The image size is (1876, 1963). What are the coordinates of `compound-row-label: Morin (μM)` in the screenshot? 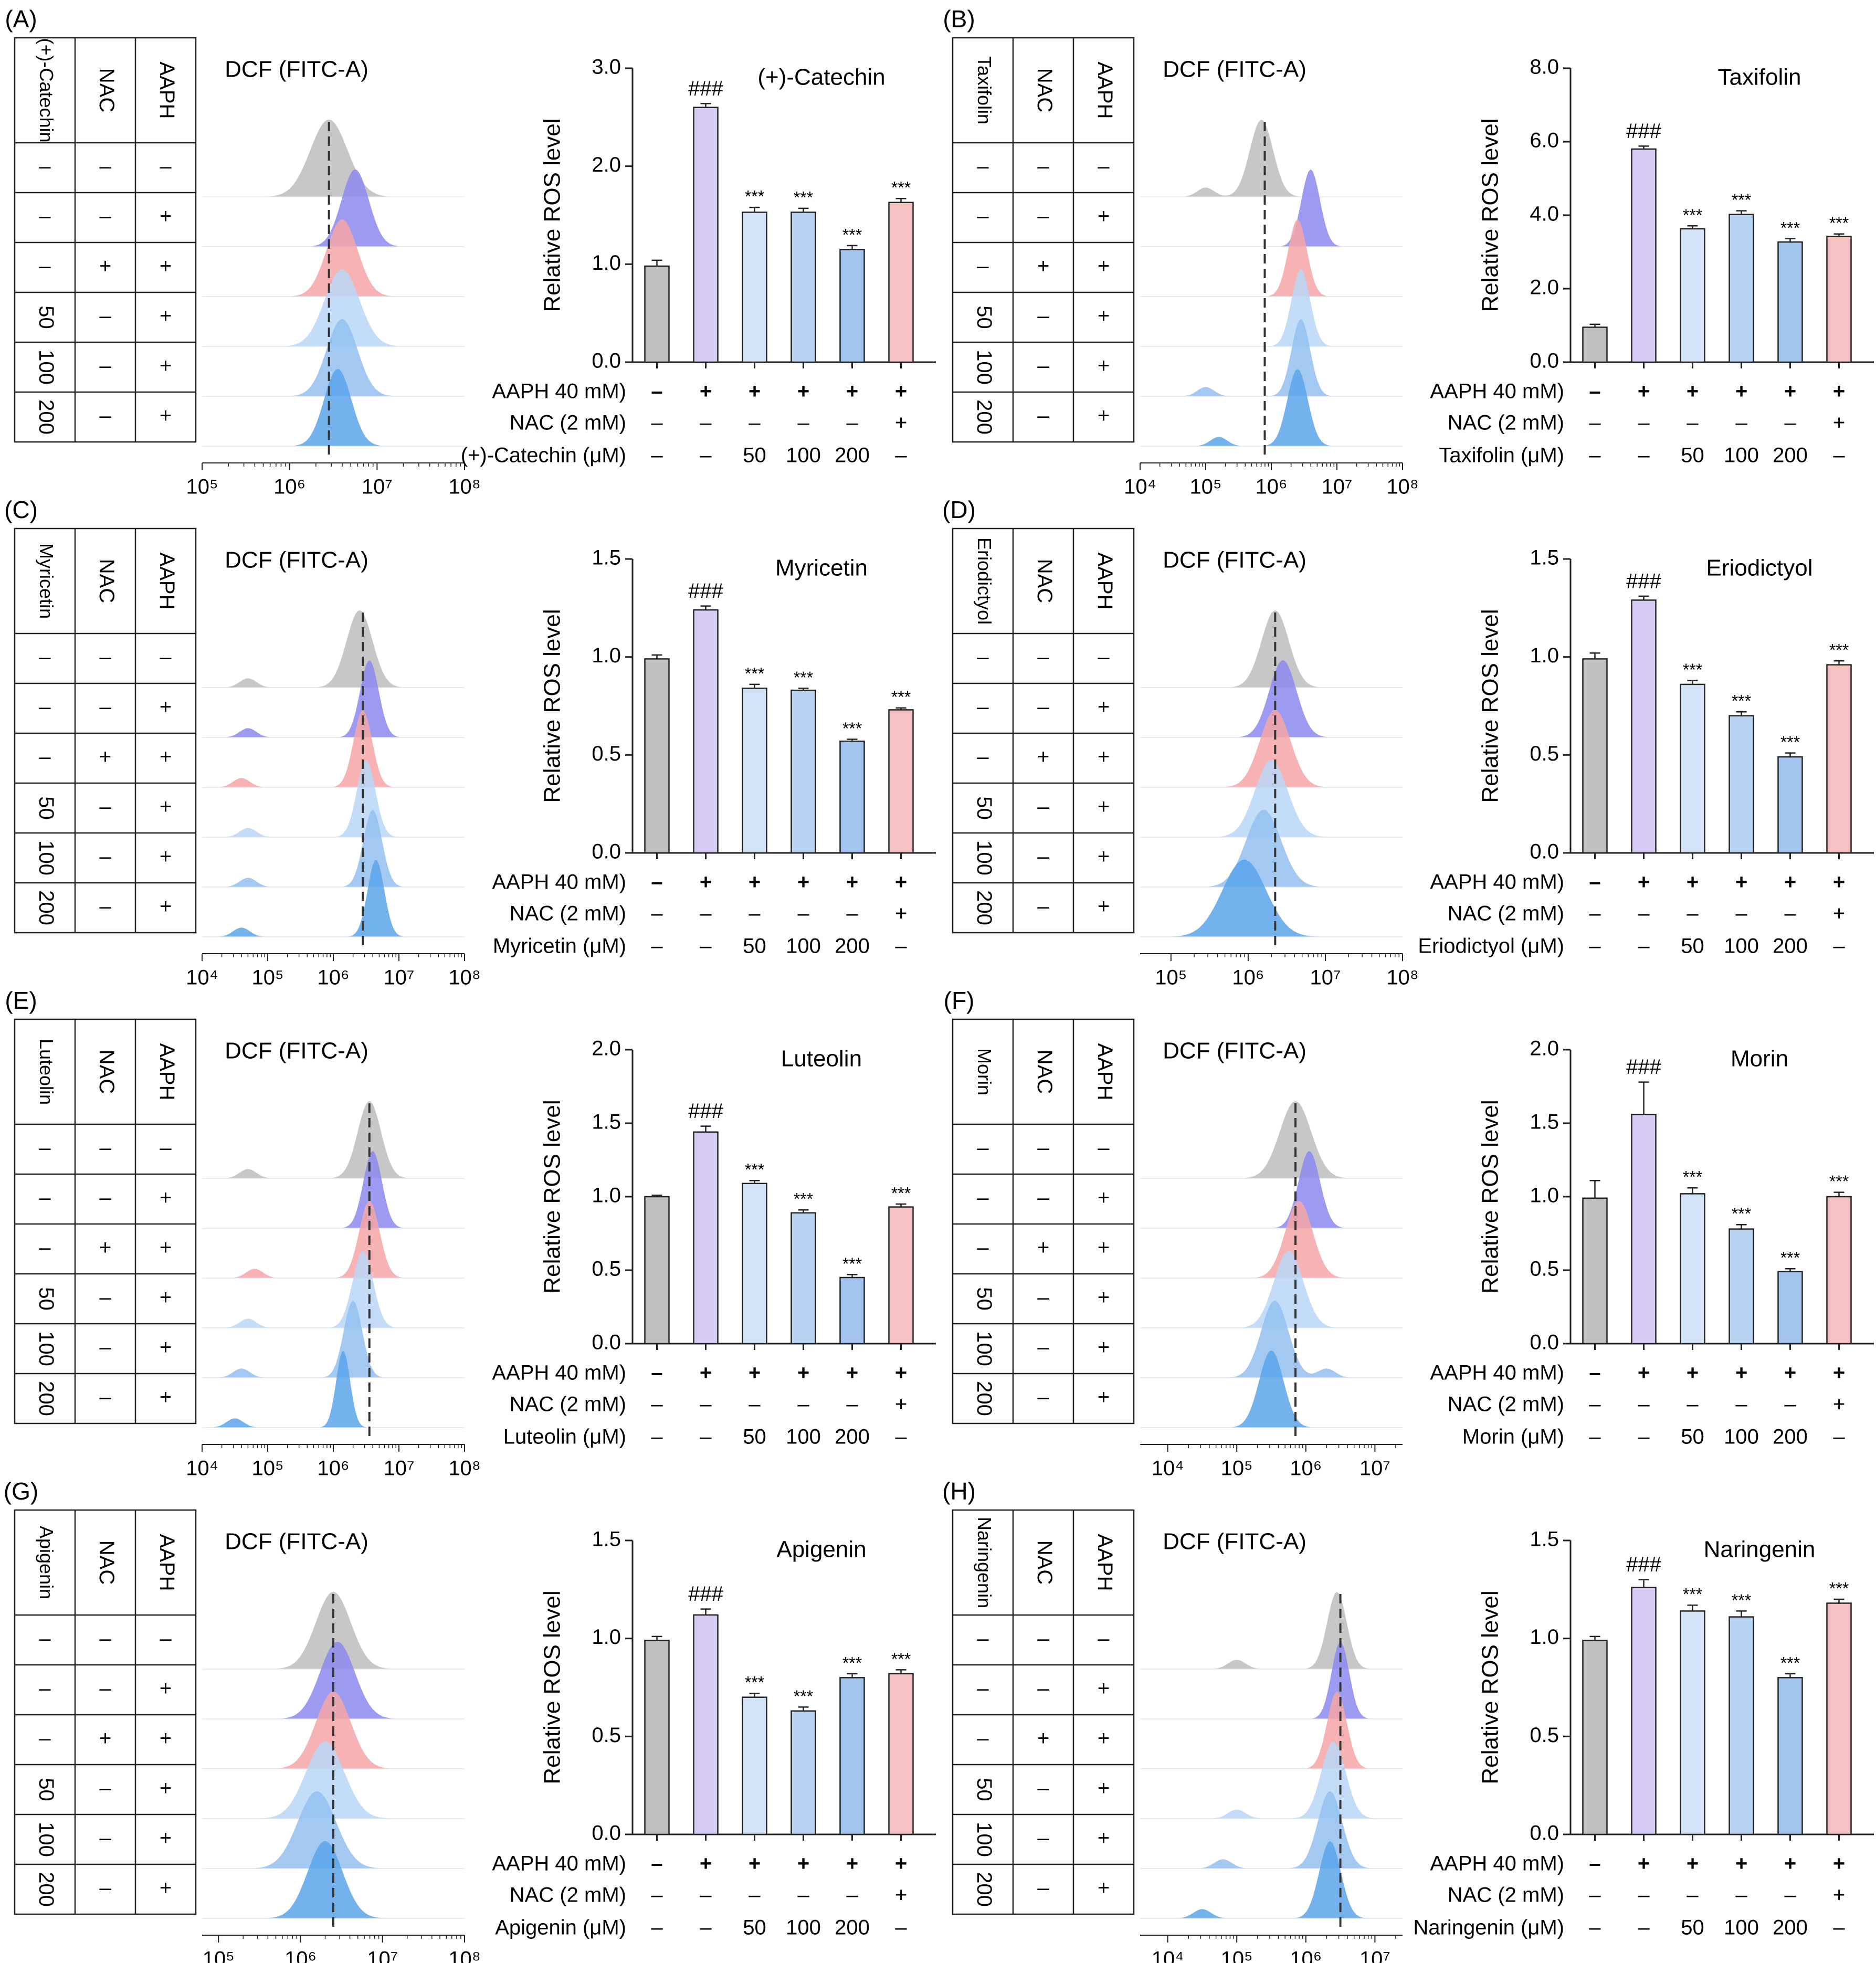 It's located at (1513, 1437).